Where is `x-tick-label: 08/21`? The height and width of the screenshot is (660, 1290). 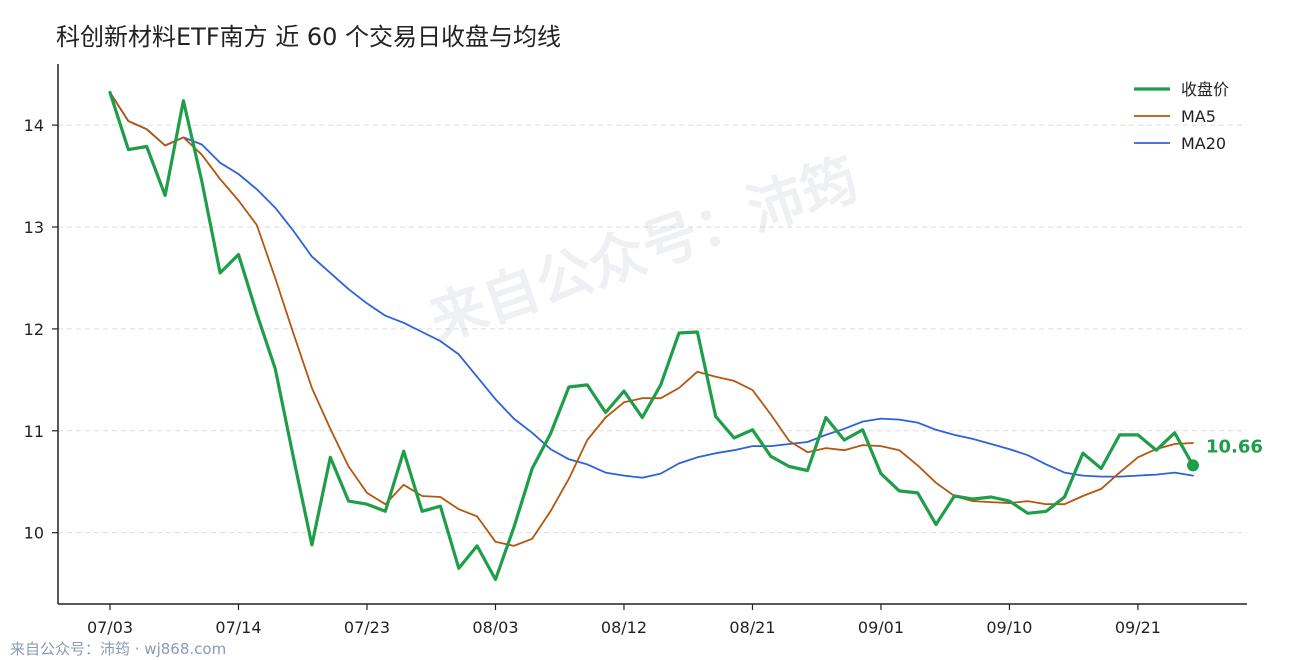
x-tick-label: 08/21 is located at coordinates (752, 627).